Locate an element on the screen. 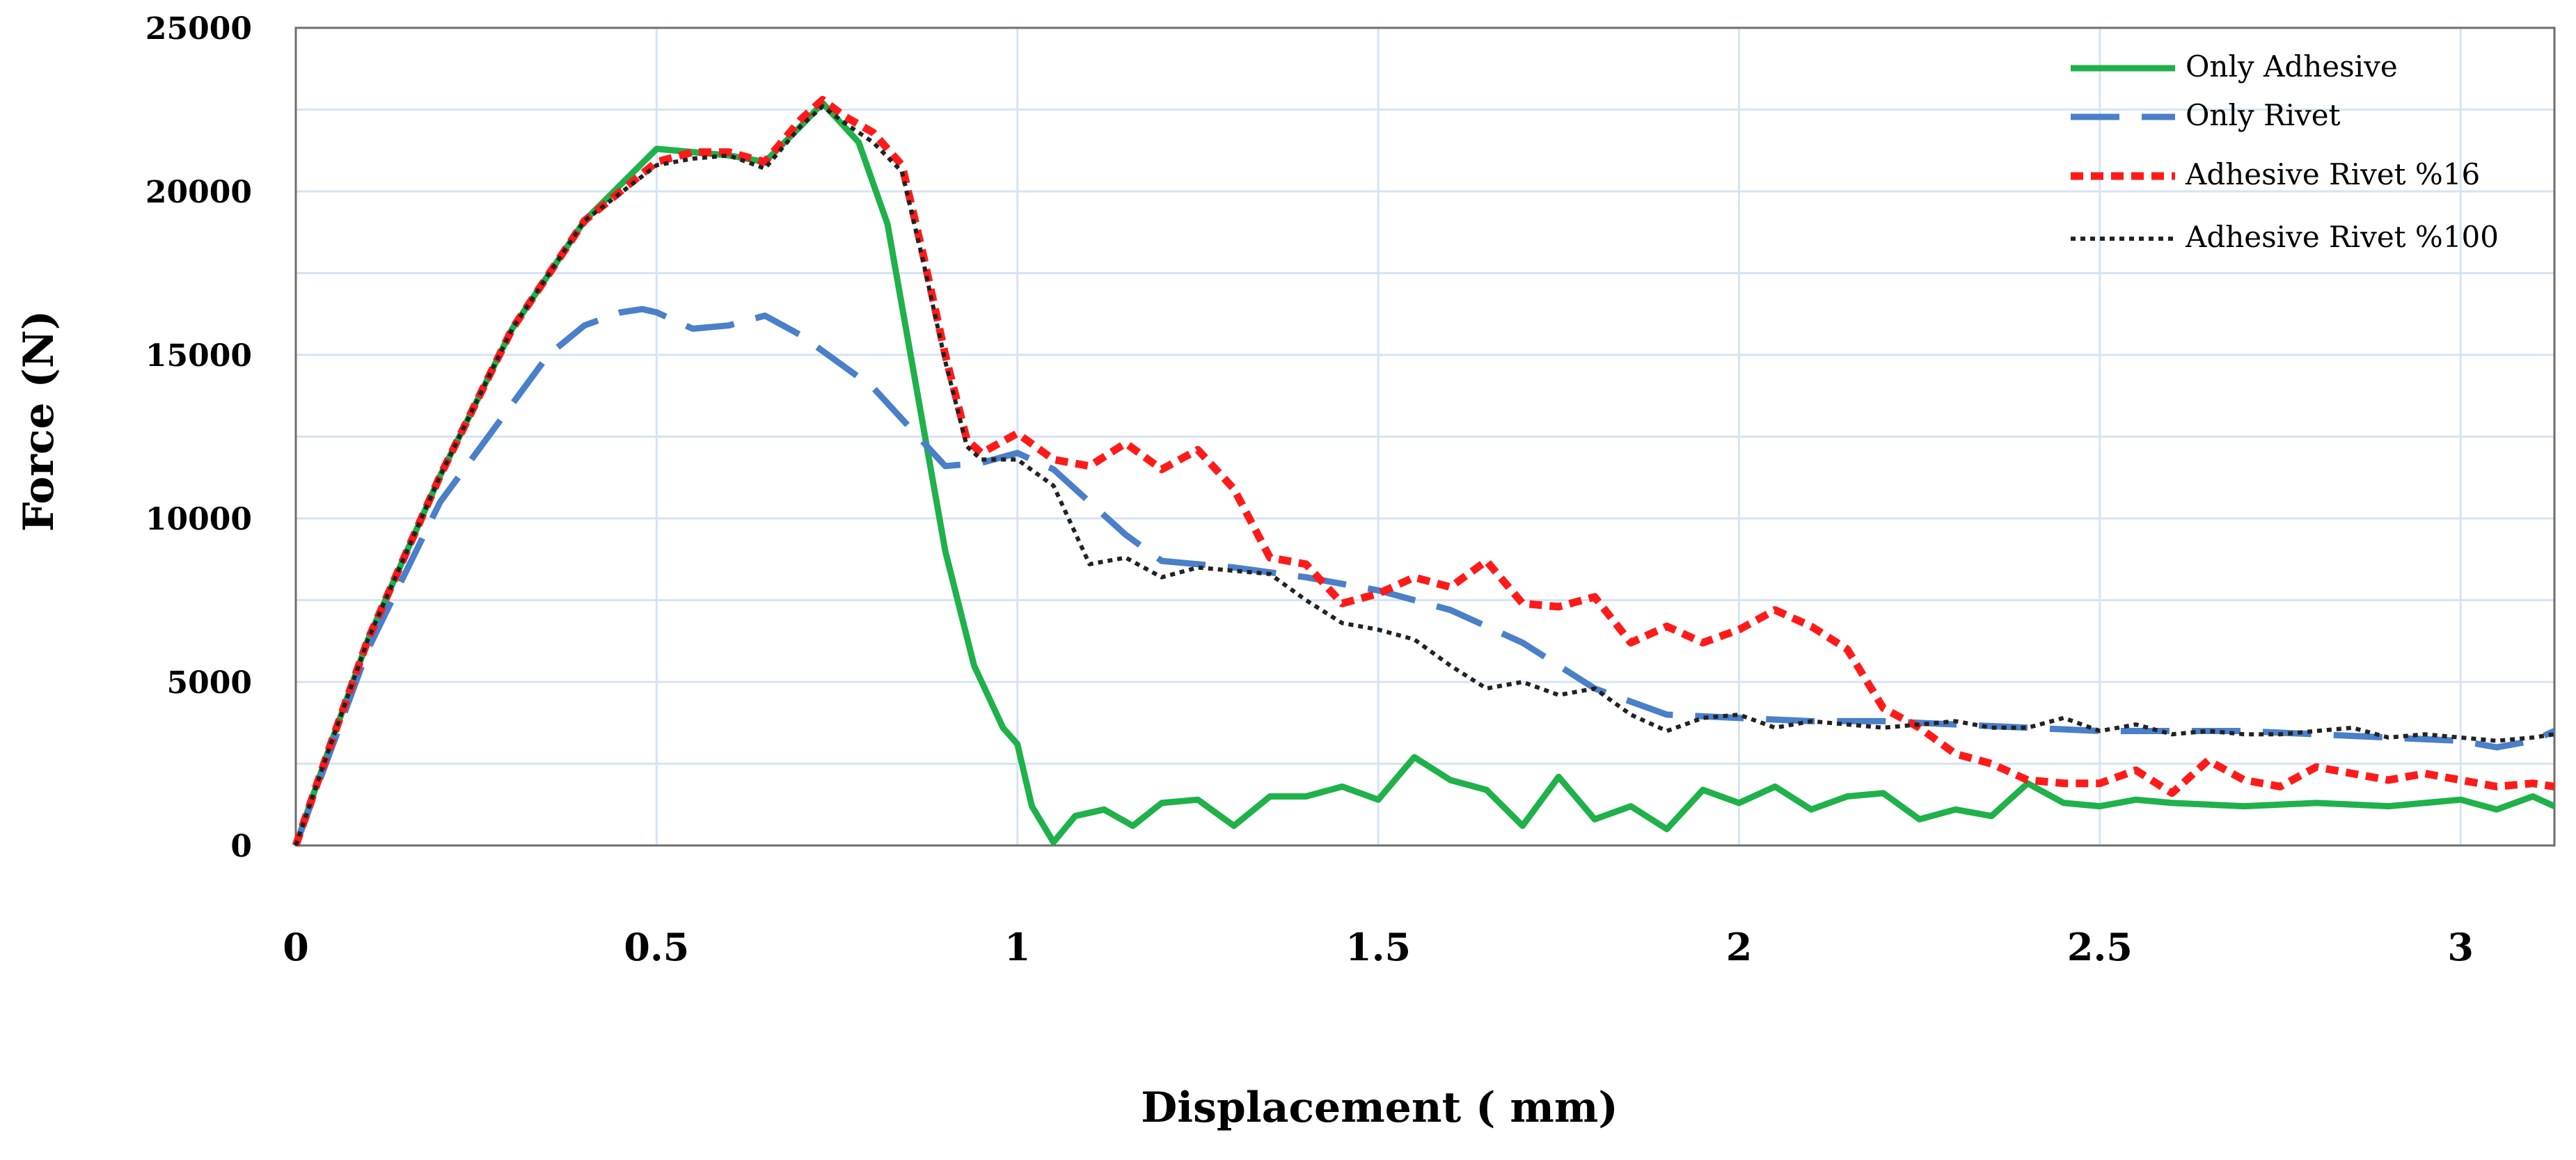 This screenshot has height=1160, width=2576. x-tick-label: 1 is located at coordinates (1017, 947).